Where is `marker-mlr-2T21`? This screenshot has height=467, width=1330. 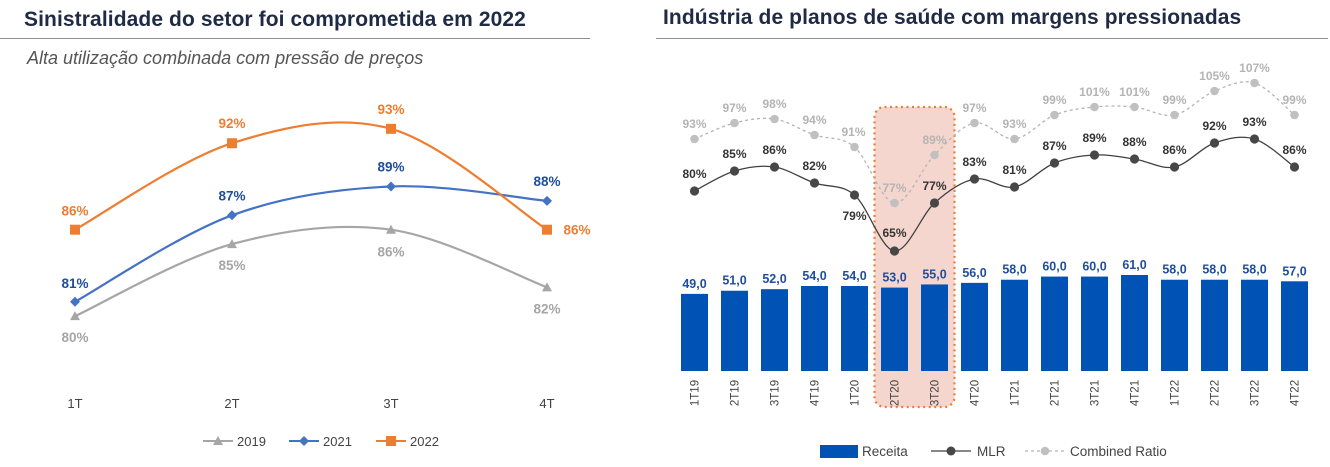
marker-mlr-2T21 is located at coordinates (1054, 163).